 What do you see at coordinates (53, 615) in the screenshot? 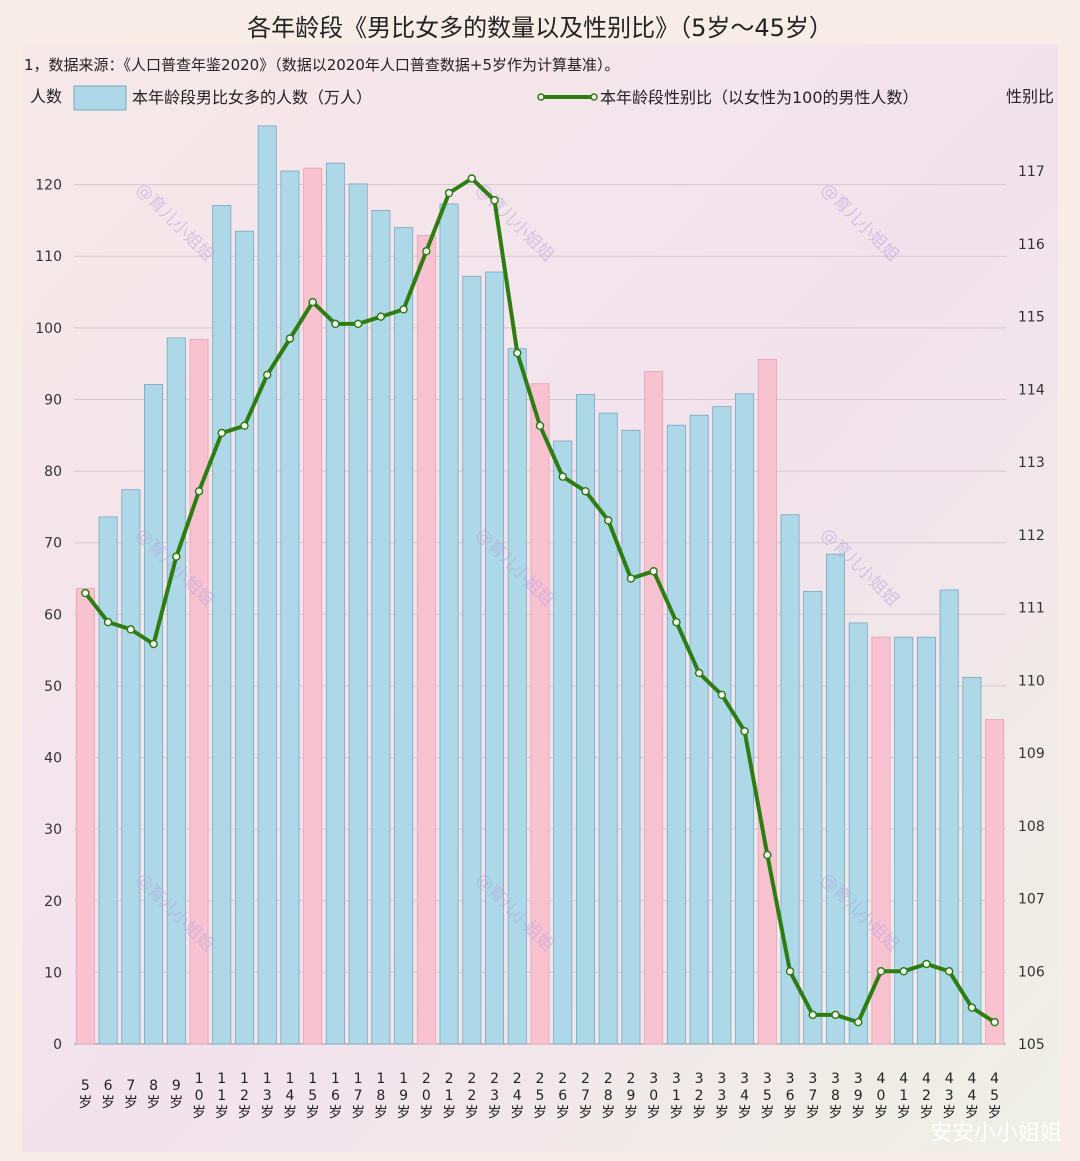
I see `left-tick-label: 60` at bounding box center [53, 615].